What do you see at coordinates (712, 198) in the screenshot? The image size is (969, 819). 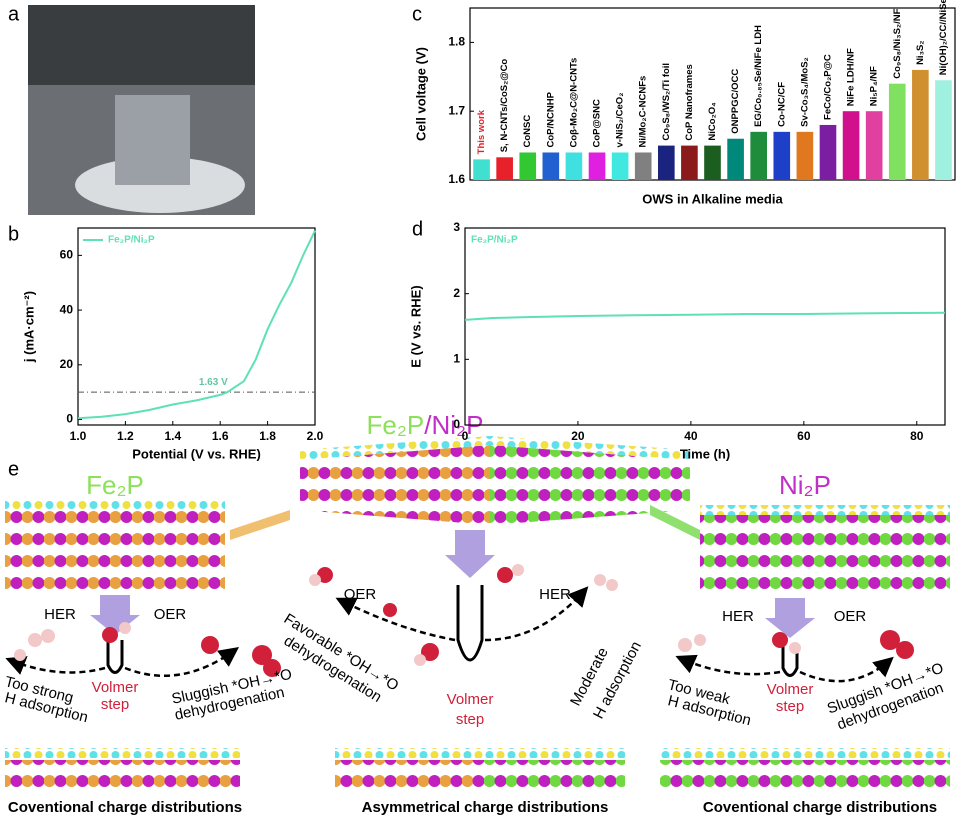 I see `x-axis-title: OWS in Alkaline media` at bounding box center [712, 198].